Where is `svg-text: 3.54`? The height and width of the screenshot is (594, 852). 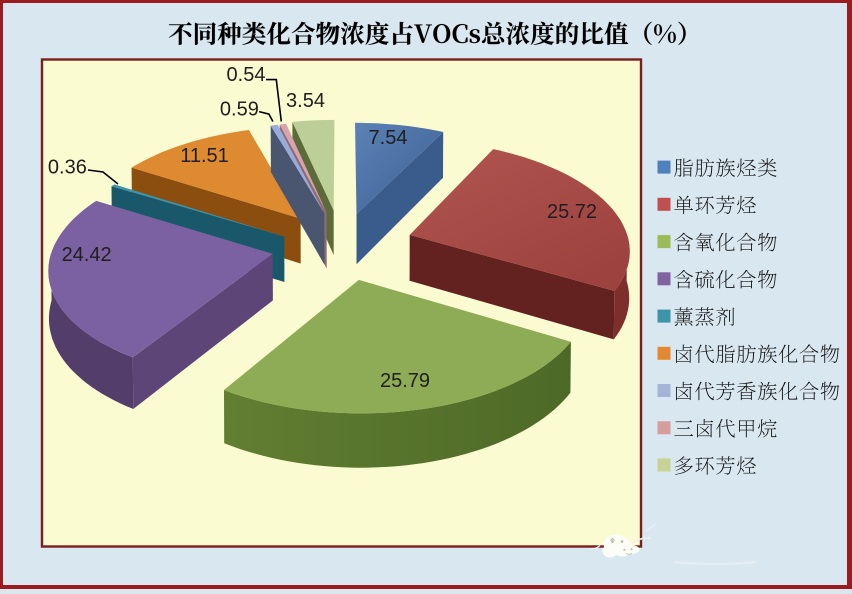
svg-text: 3.54 is located at coordinates (305, 101).